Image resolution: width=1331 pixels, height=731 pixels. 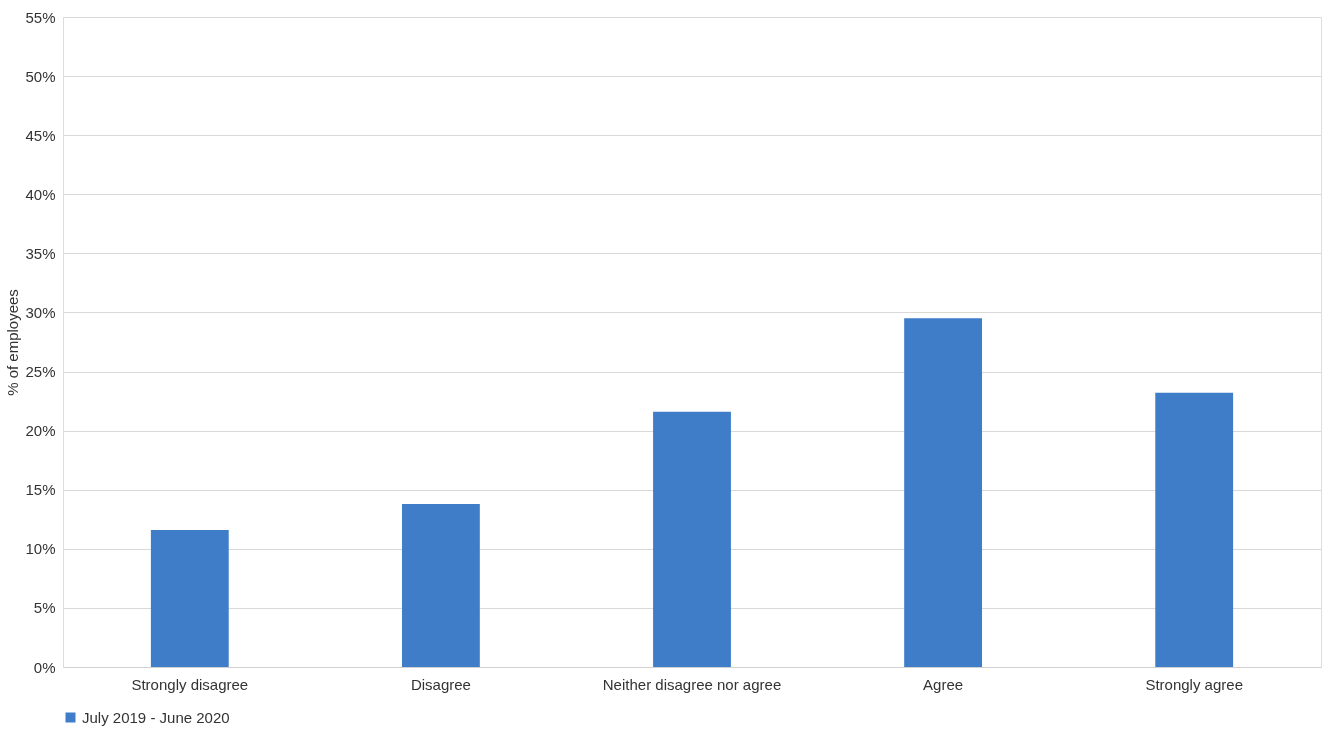 I want to click on y-tick-label: 50%, so click(x=40, y=76).